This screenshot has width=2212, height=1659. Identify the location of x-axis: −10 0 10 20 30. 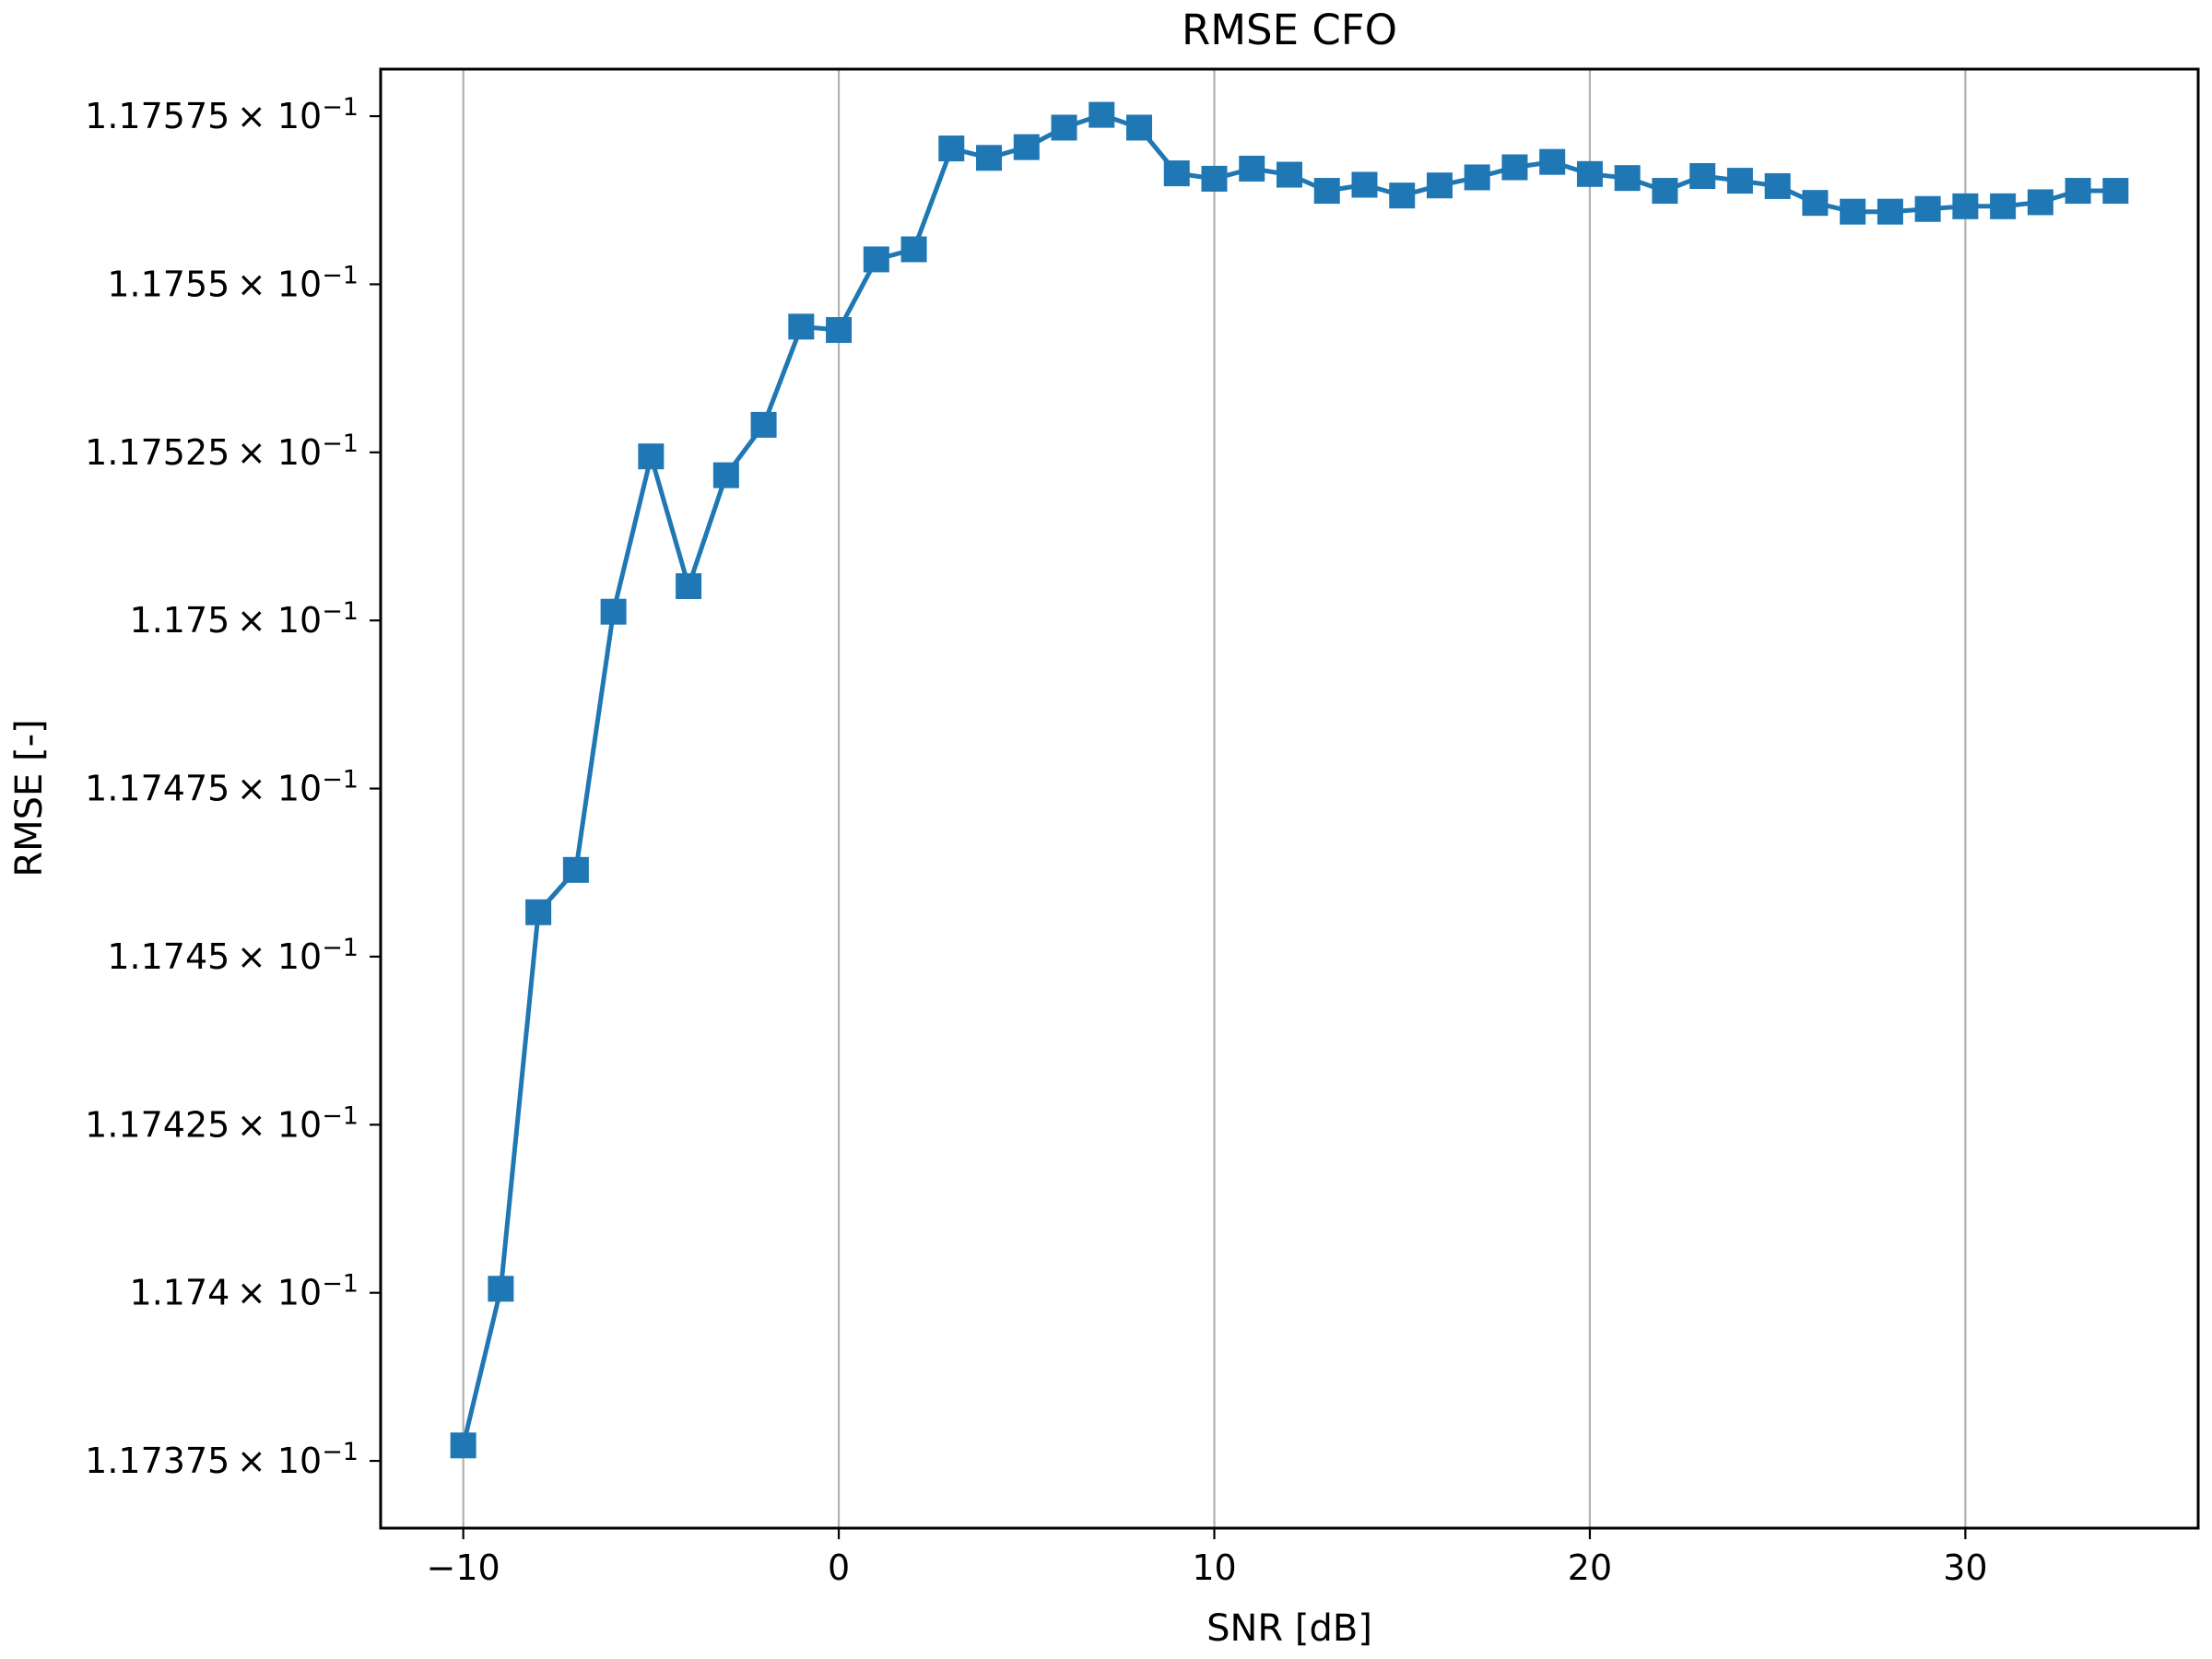
(1207, 1558).